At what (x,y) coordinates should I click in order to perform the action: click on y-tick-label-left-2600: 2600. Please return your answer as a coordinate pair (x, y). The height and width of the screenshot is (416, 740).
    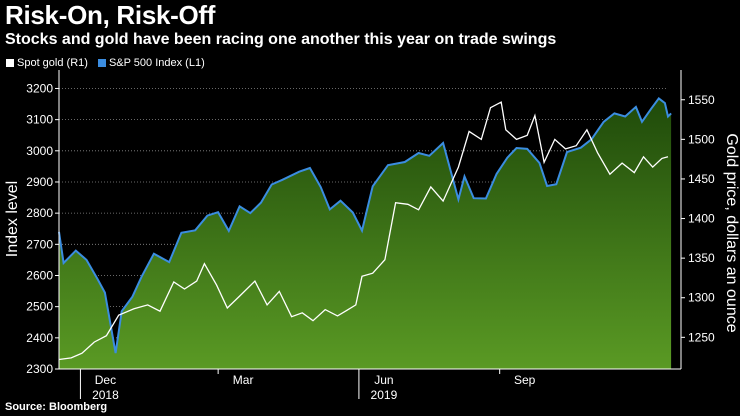
    Looking at the image, I should click on (39, 275).